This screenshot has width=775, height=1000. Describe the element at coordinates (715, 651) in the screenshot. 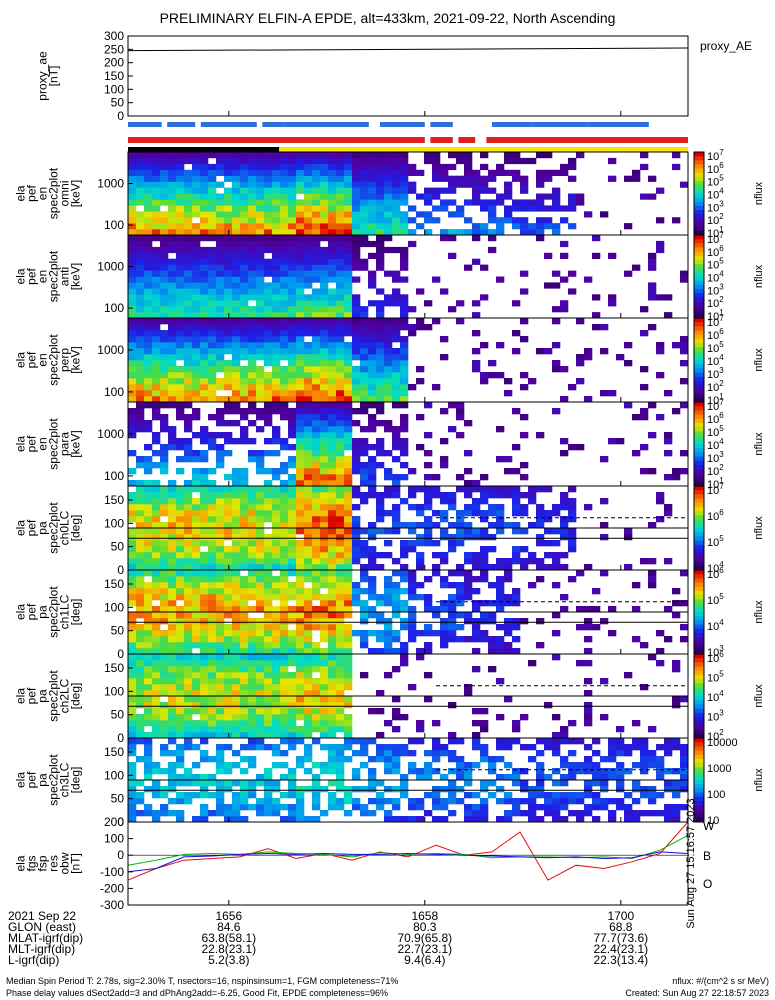

I see `colorbar-tick-label: 103` at that location.